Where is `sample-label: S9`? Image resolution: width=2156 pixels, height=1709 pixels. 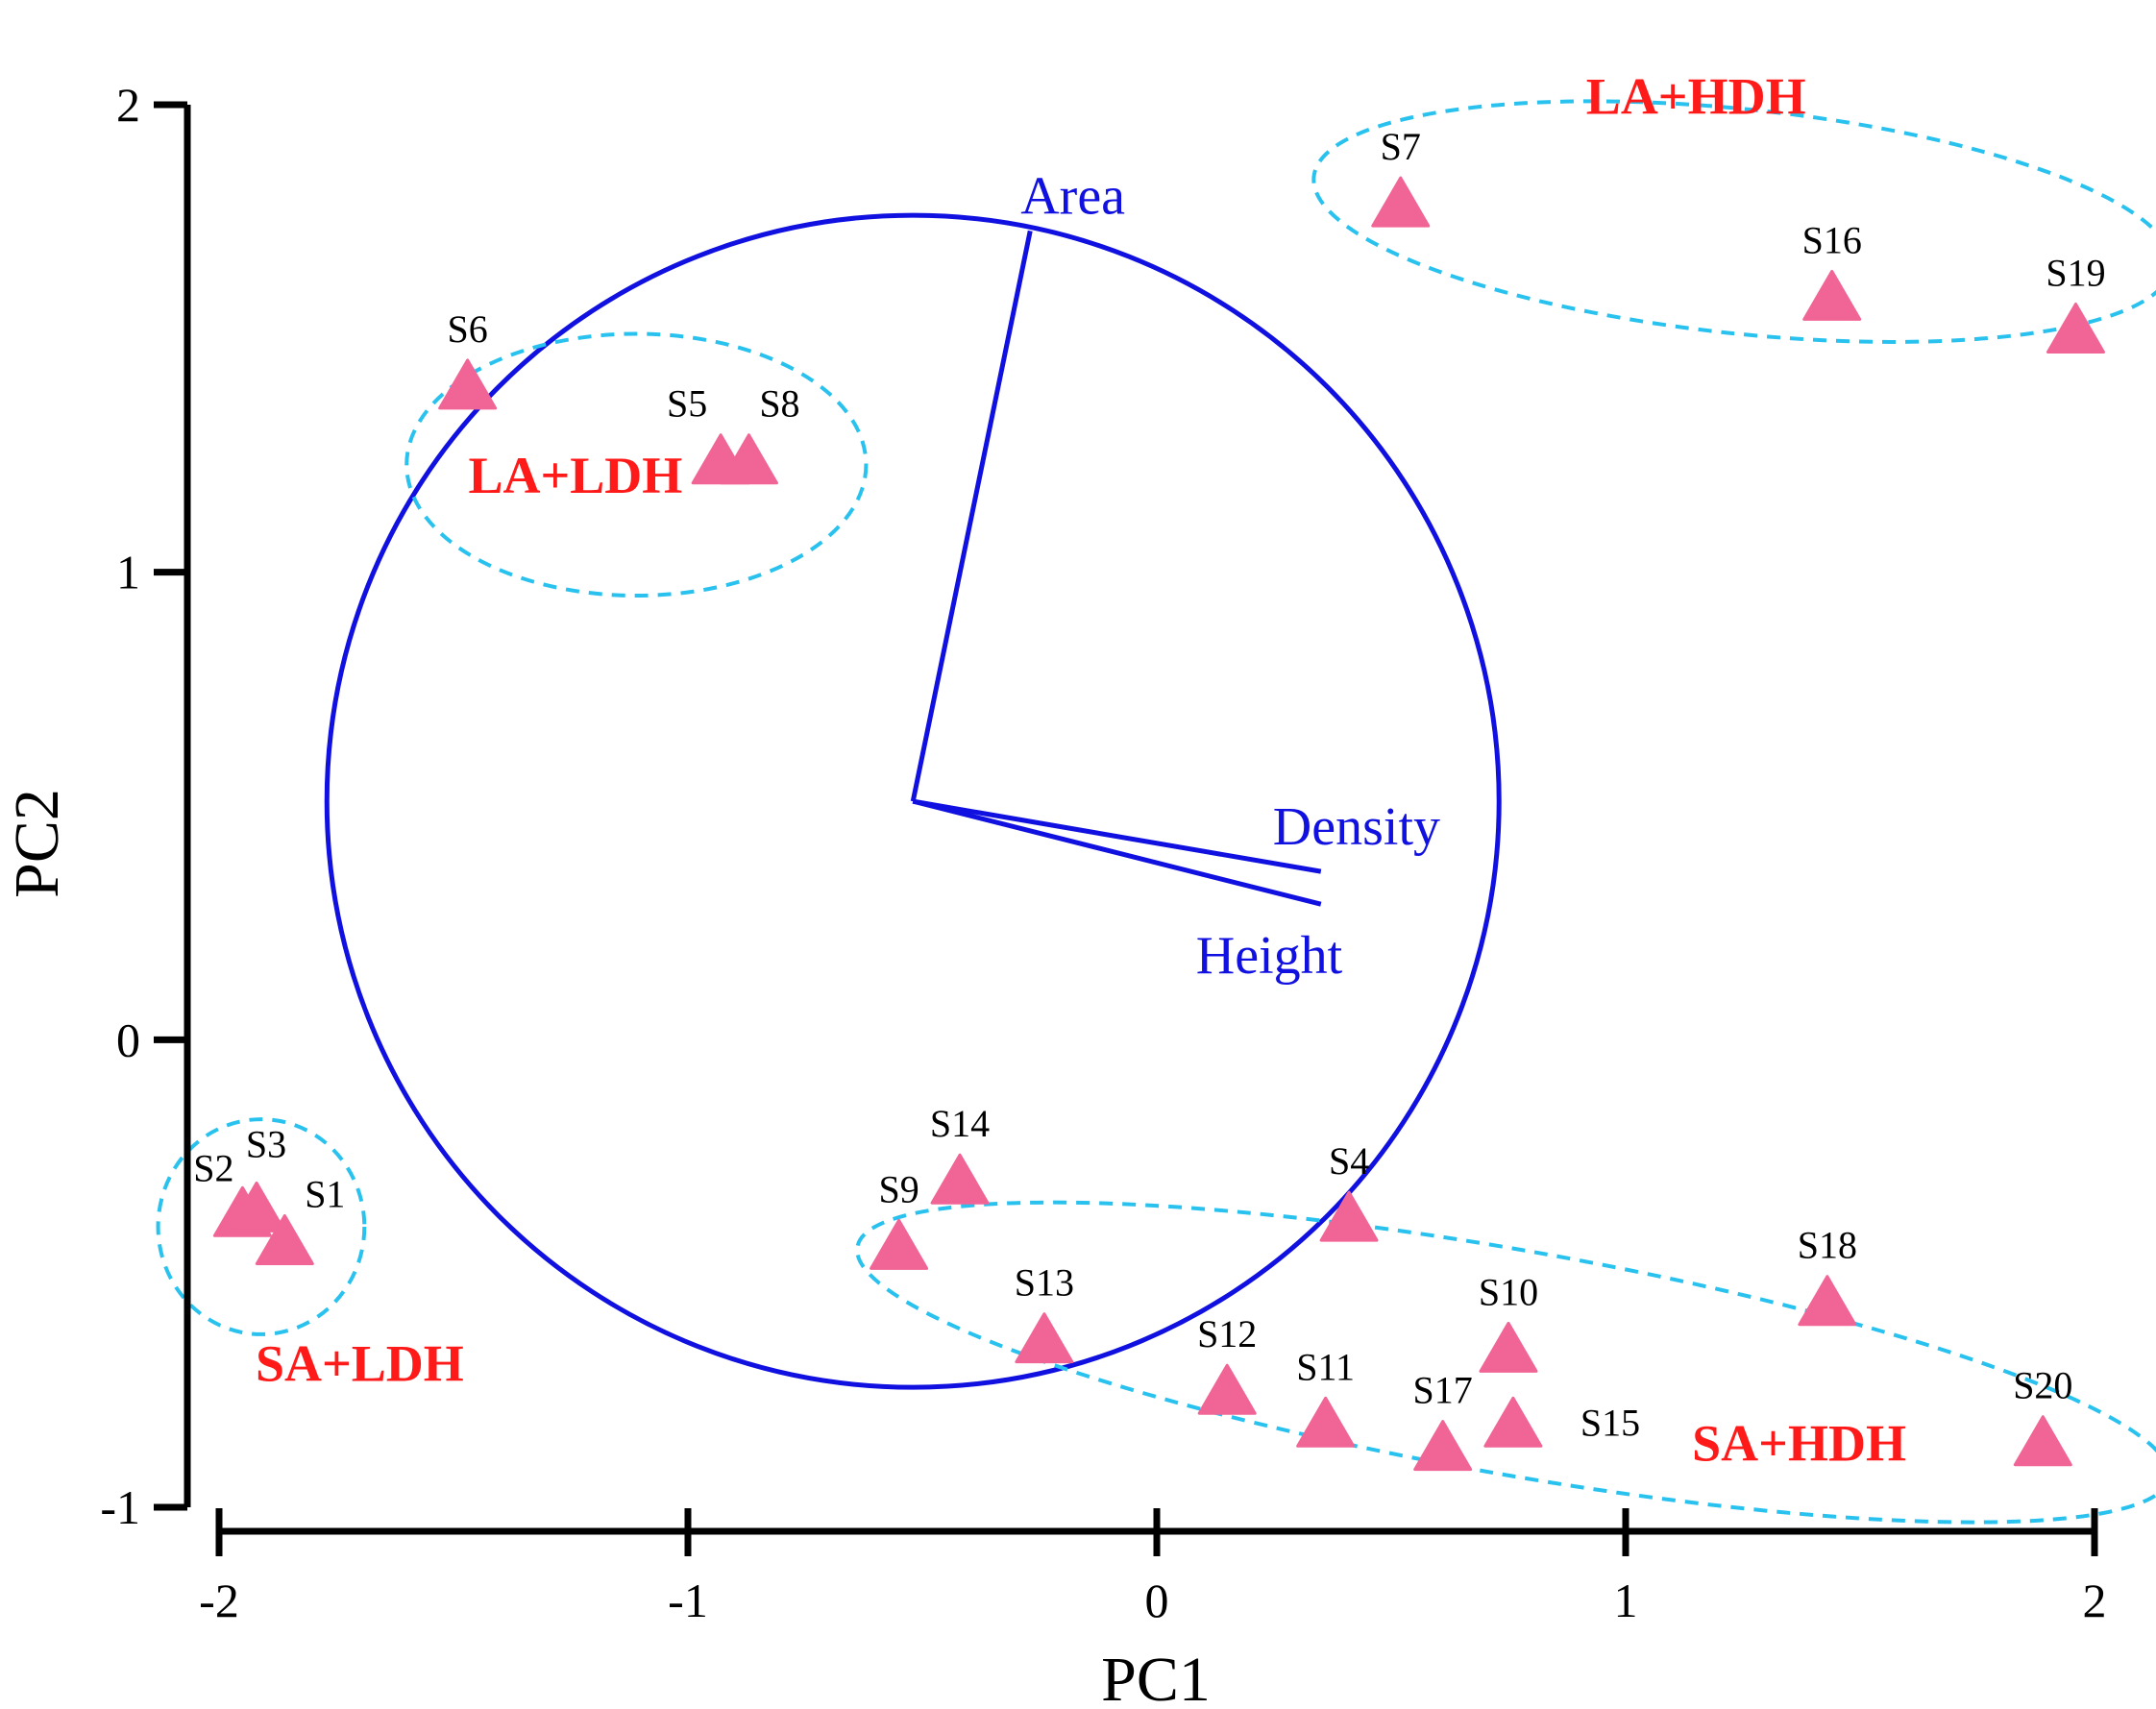 sample-label: S9 is located at coordinates (899, 1188).